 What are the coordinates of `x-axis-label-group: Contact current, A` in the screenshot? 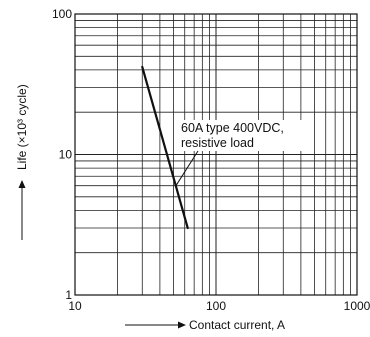 It's located at (205, 325).